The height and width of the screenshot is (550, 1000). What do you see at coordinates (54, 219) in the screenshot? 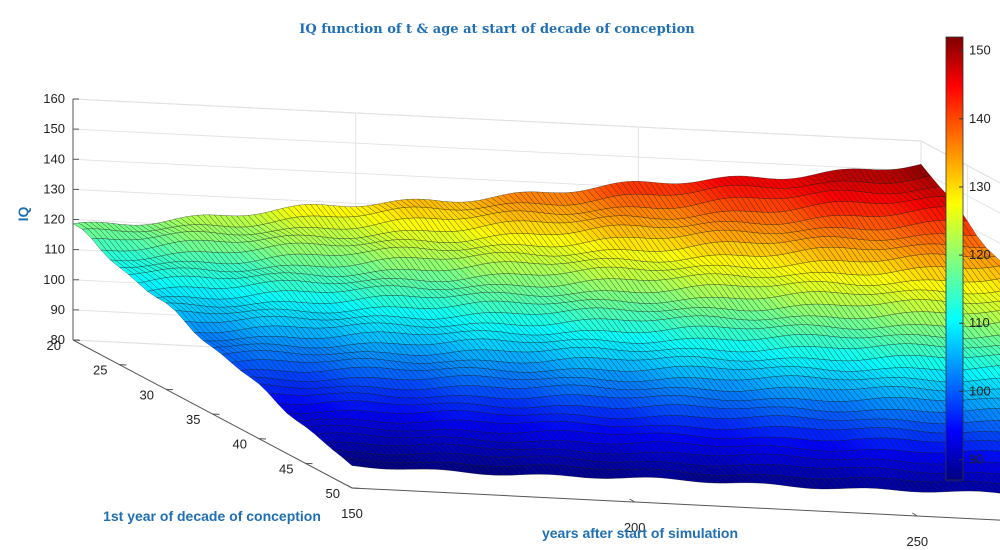
I see `z-tick-label: 120` at bounding box center [54, 219].